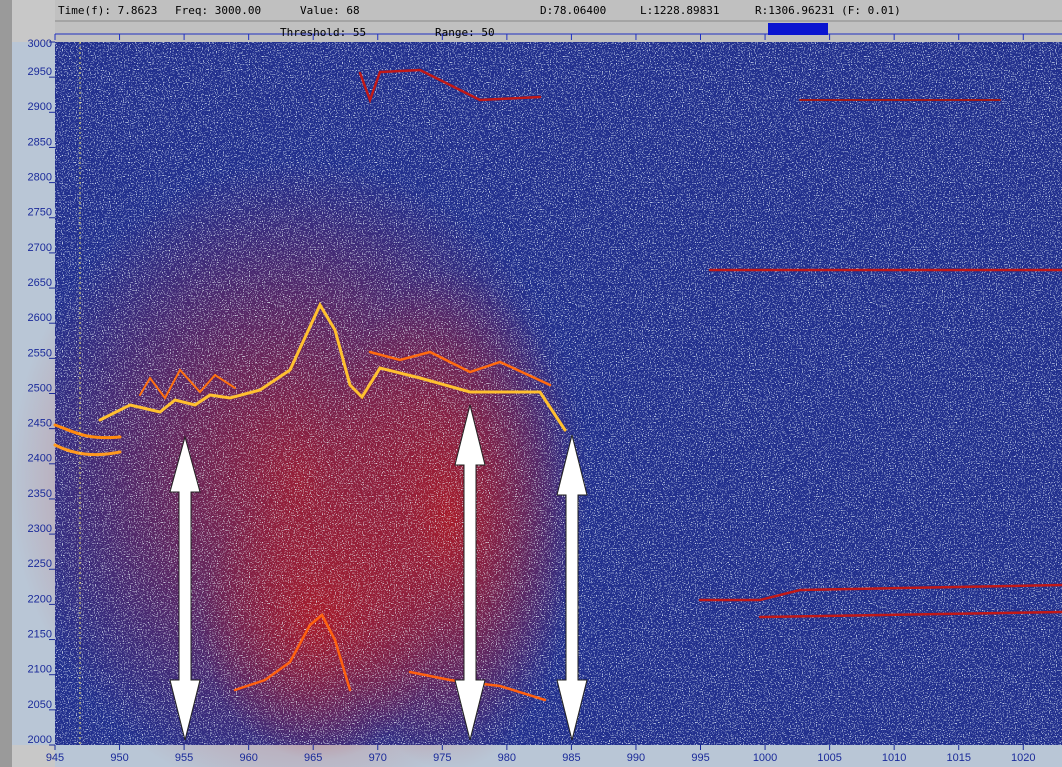 Image resolution: width=1062 pixels, height=767 pixels. What do you see at coordinates (40, 529) in the screenshot?
I see `y-tick-label: 2300` at bounding box center [40, 529].